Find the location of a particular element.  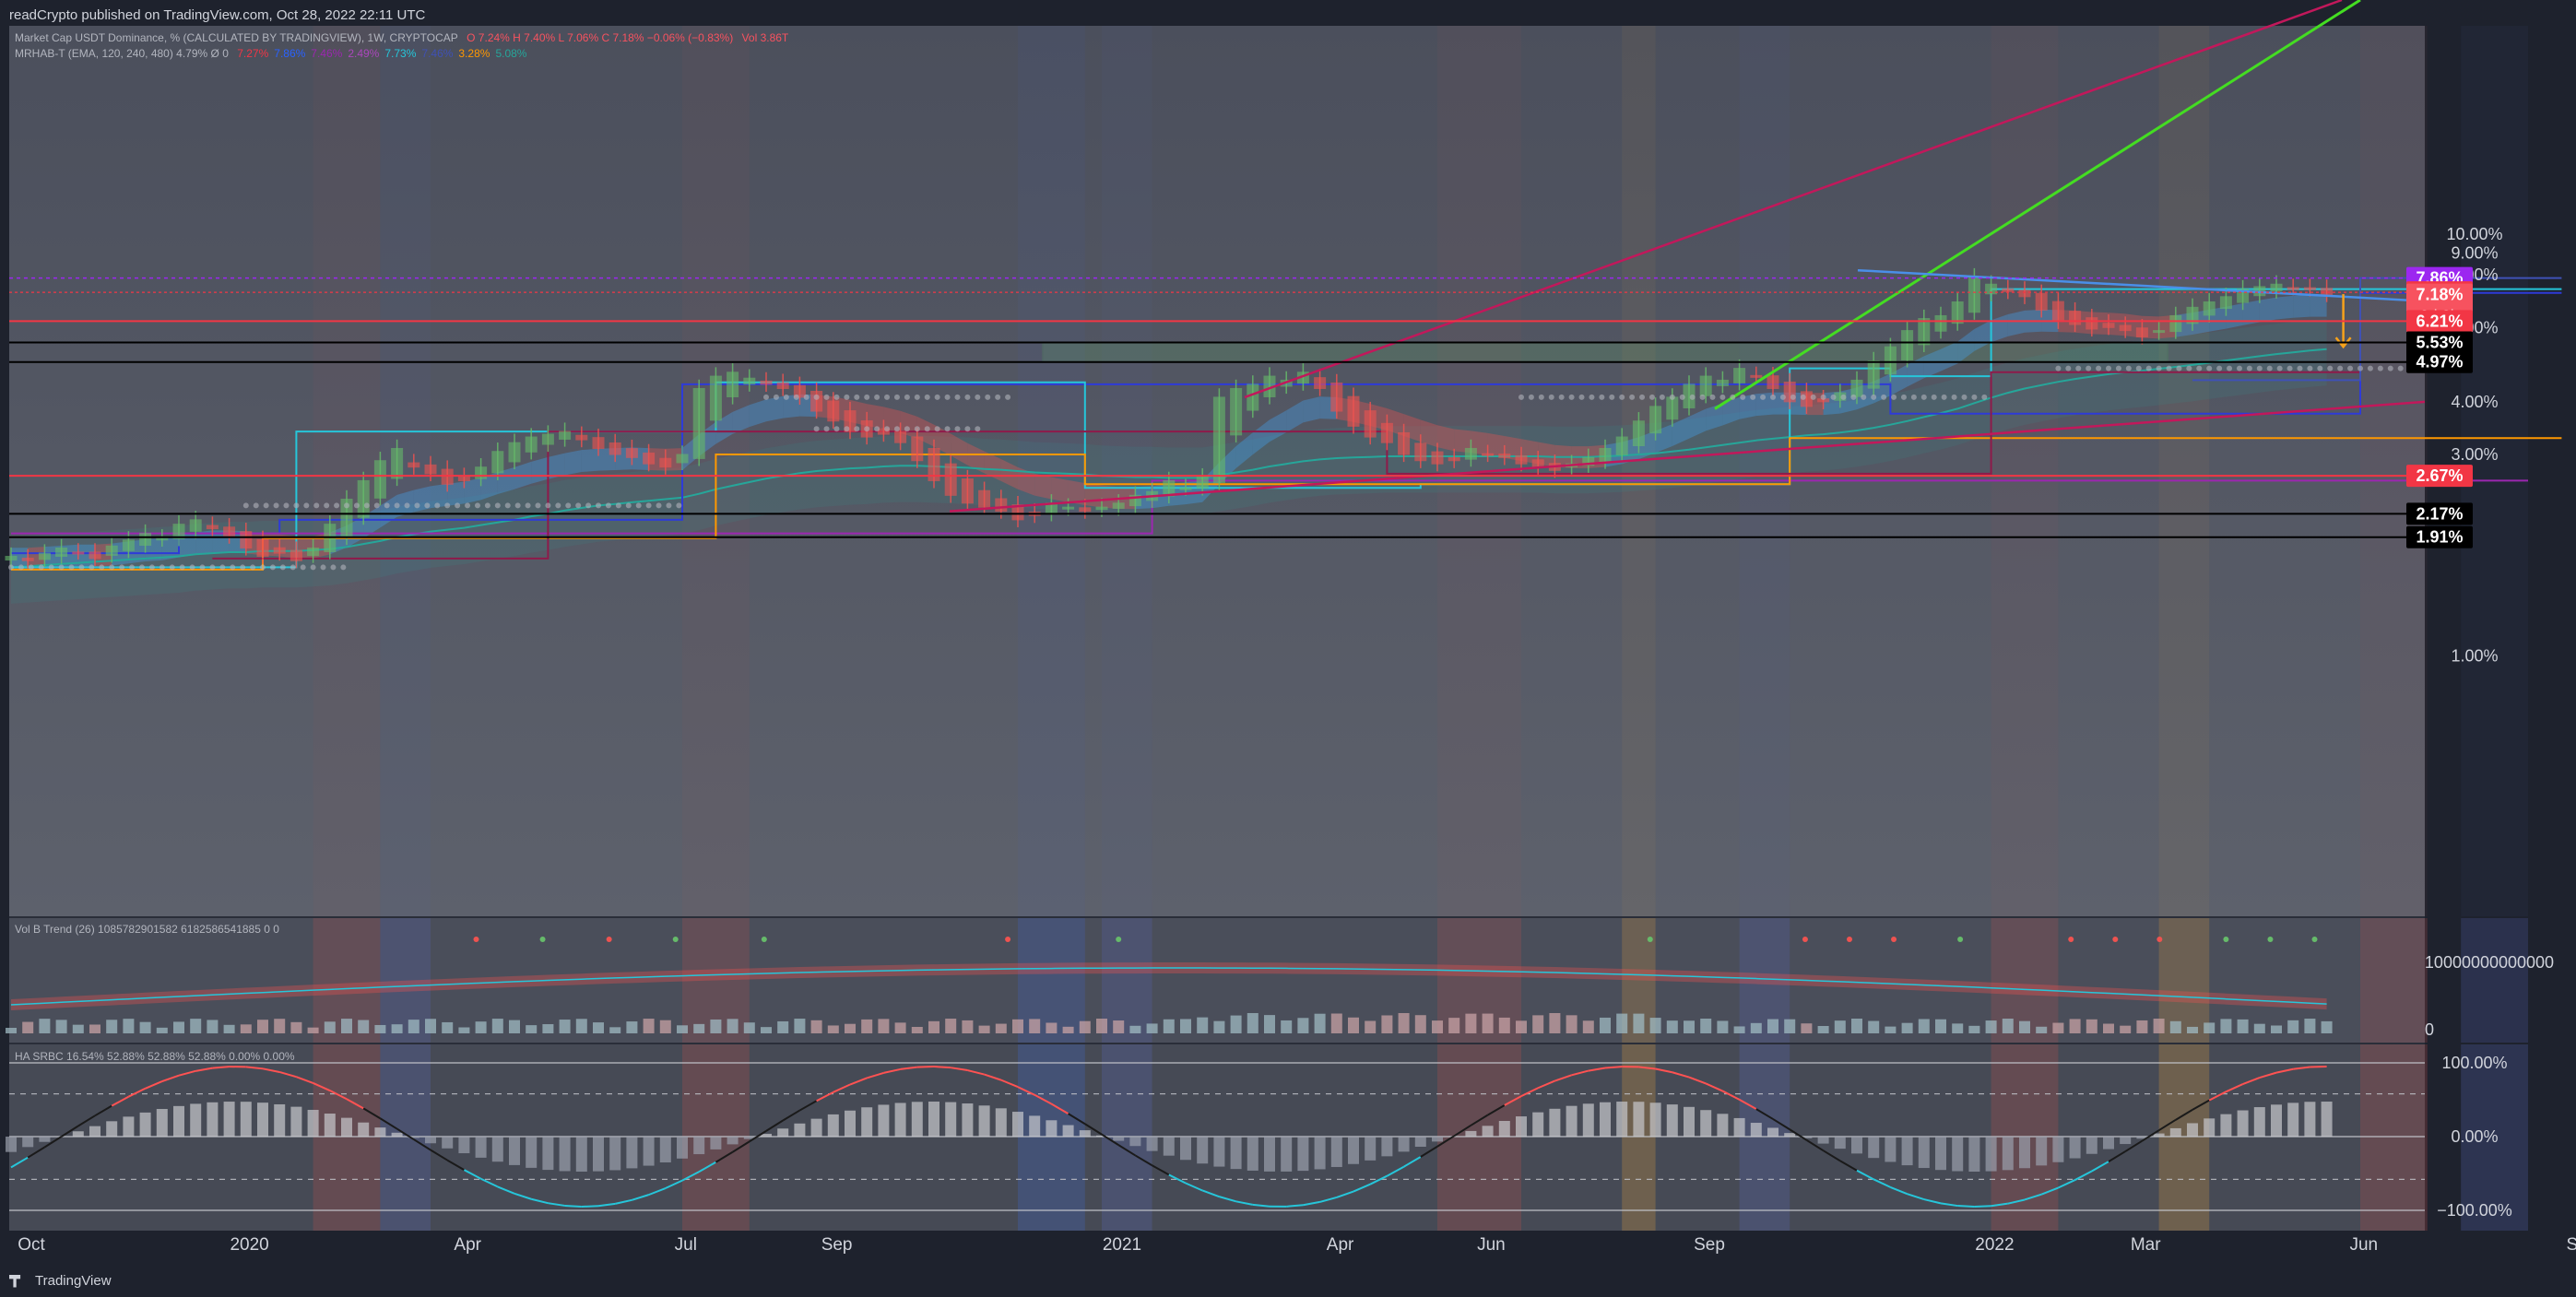

time-axis-label: Apr is located at coordinates (1340, 1245).